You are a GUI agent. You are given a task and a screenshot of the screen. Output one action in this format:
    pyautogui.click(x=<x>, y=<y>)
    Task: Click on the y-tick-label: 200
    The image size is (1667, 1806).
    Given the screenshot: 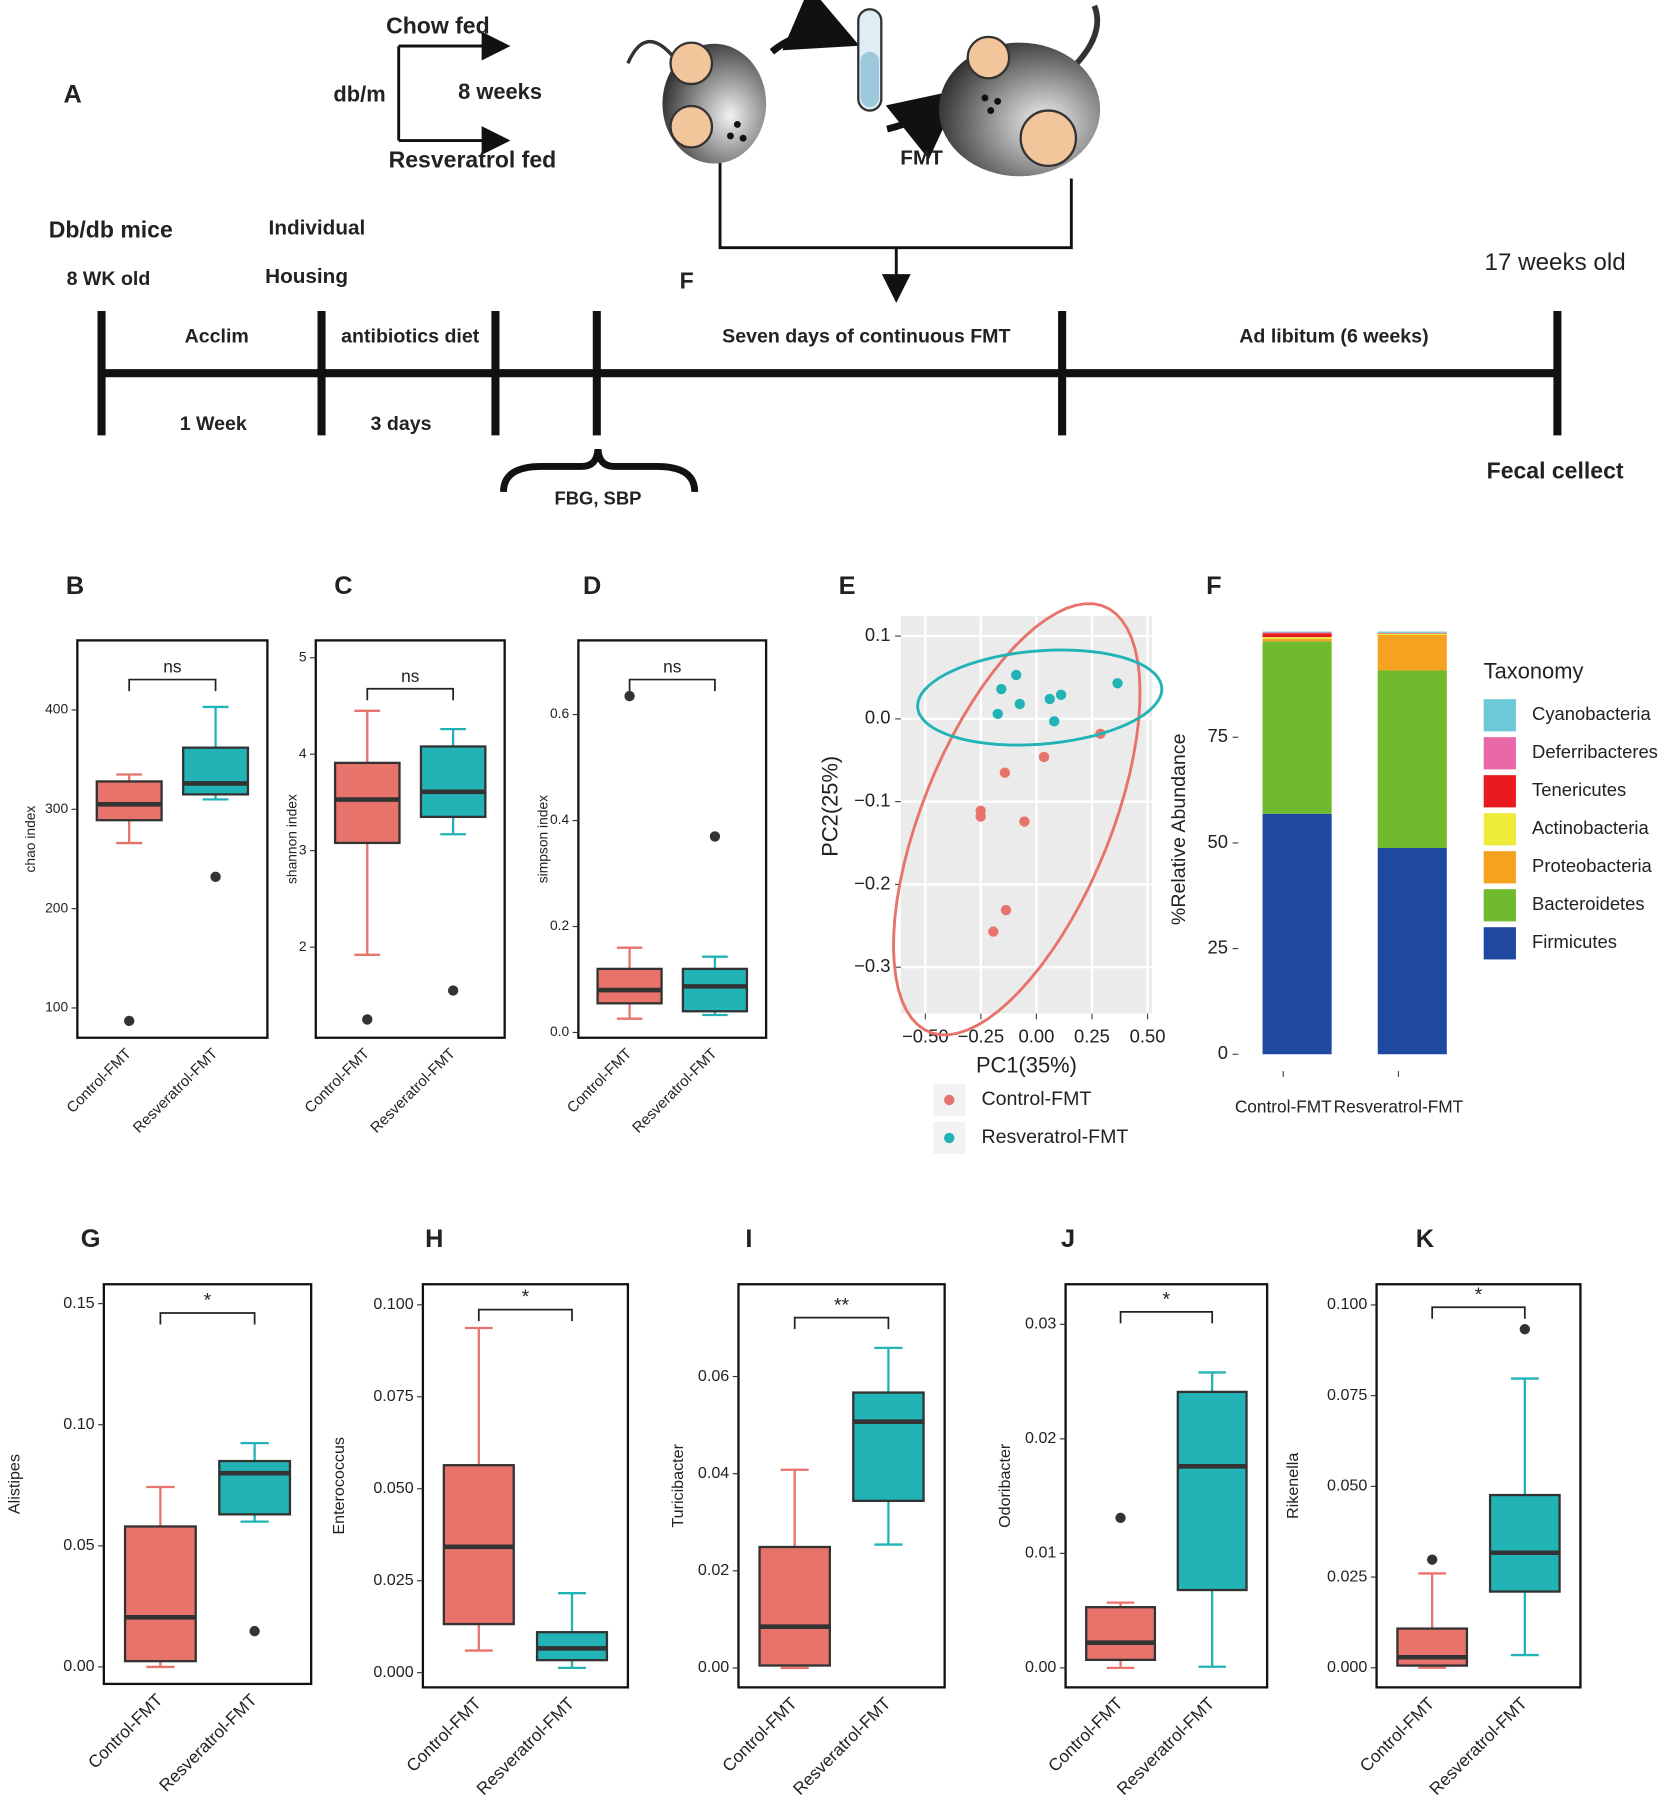 What is the action you would take?
    pyautogui.click(x=56, y=907)
    